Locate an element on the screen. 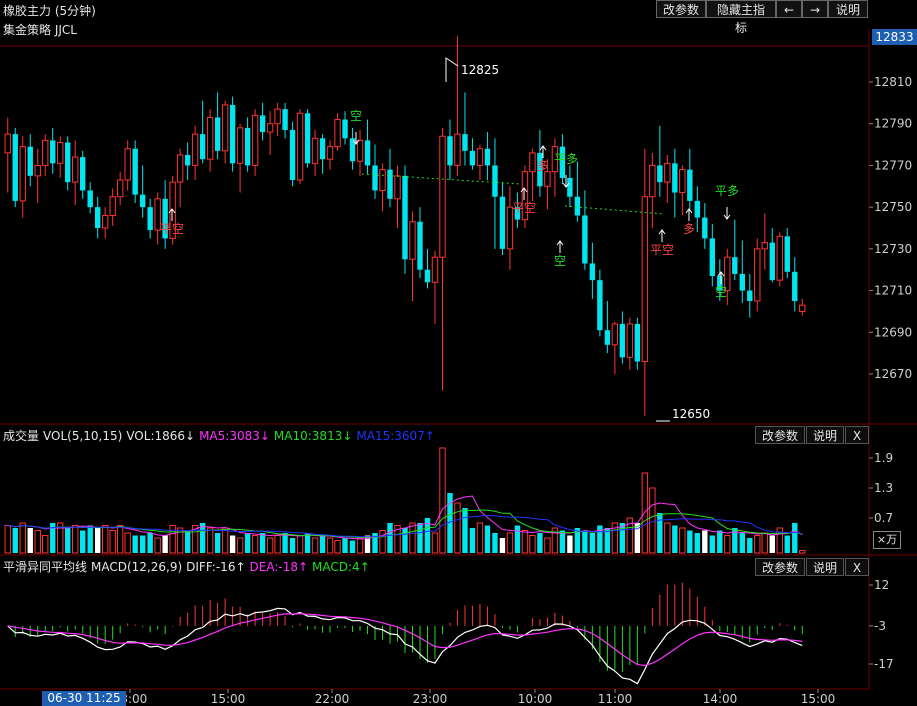  volume-unit-button: ×万 is located at coordinates (887, 540).